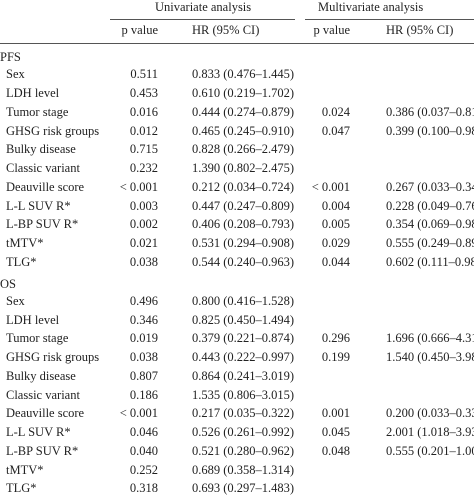 Image resolution: width=474 pixels, height=495 pixels. I want to click on cell: 0.021, so click(143, 243).